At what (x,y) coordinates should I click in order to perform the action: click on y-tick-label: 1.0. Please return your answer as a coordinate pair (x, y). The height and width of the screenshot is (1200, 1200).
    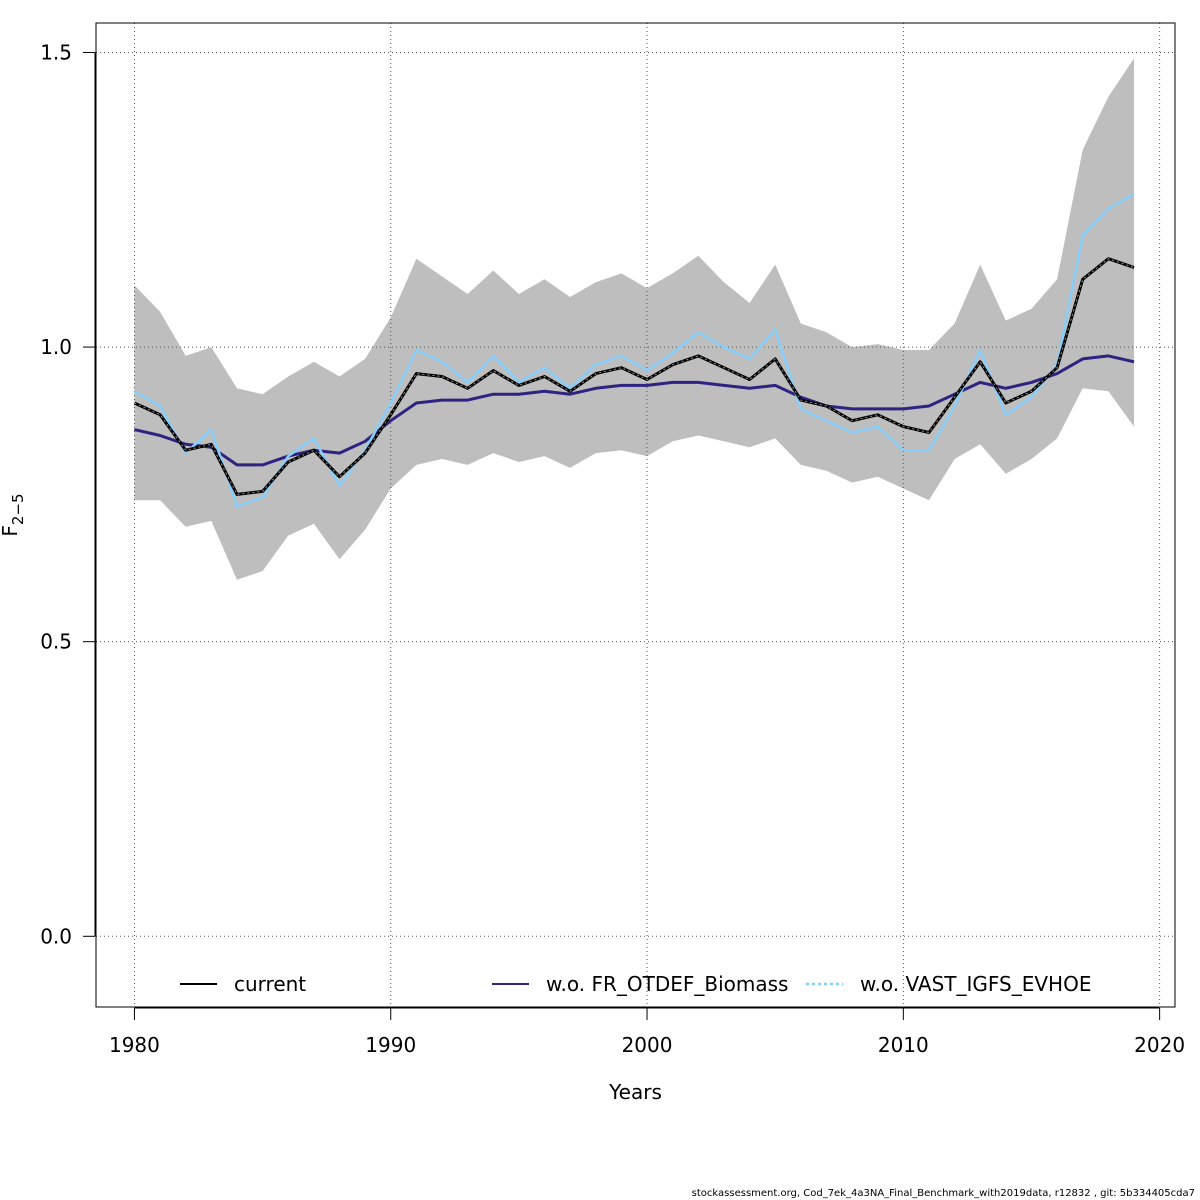
    Looking at the image, I should click on (56, 347).